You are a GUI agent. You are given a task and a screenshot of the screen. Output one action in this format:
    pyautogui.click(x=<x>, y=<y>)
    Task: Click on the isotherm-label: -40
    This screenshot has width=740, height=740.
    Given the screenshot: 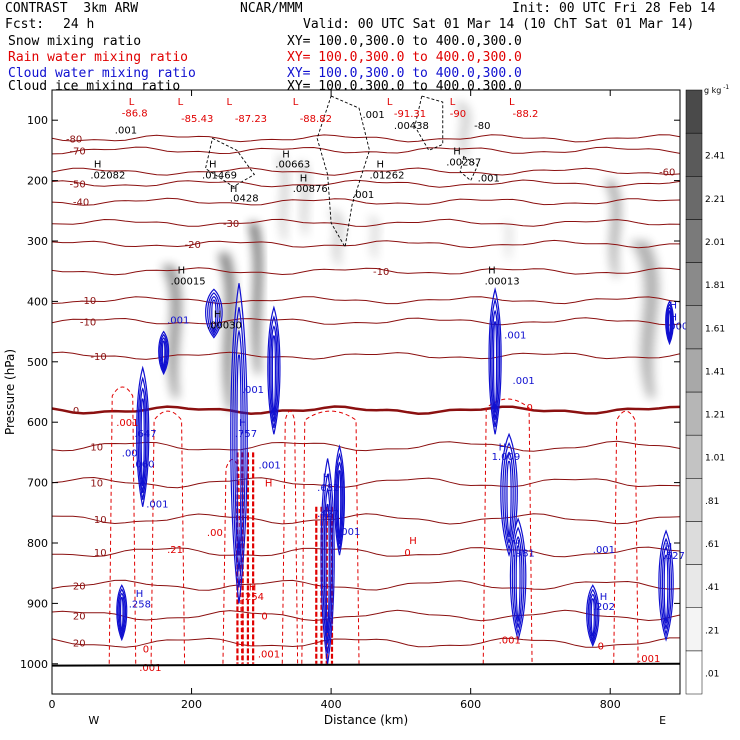 What is the action you would take?
    pyautogui.click(x=81, y=203)
    